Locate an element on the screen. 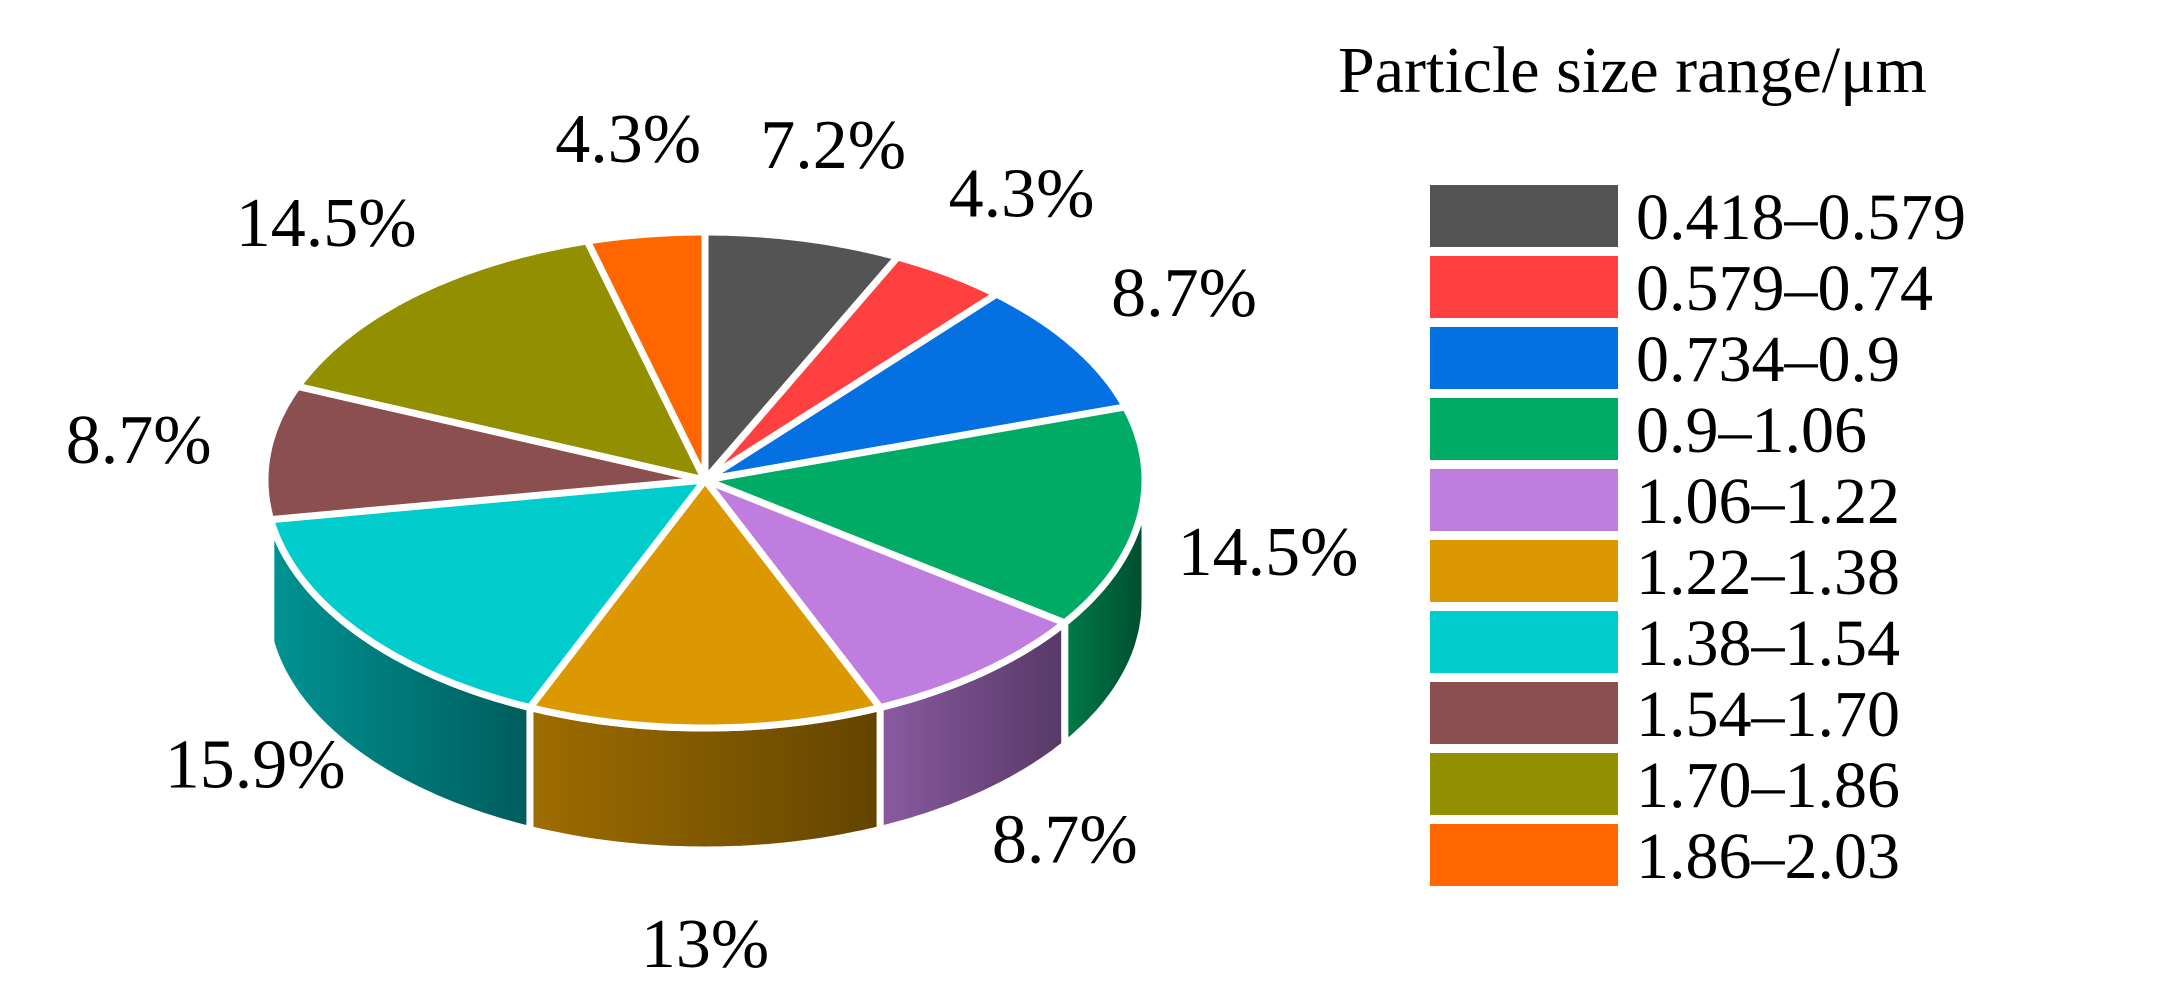  legend-title: Particle size range/μm is located at coordinates (1632, 70).